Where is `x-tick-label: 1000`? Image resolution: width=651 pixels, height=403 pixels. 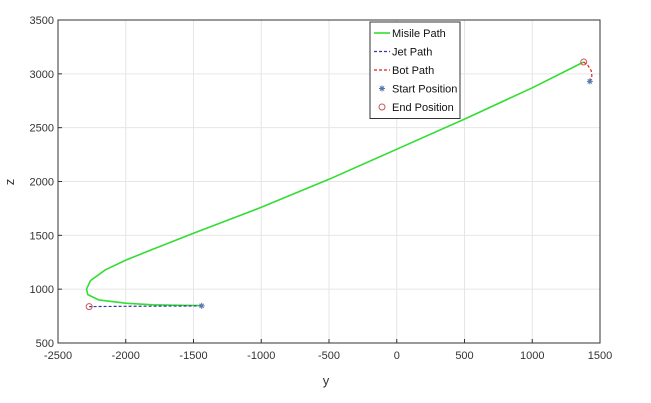 x-tick-label: 1000 is located at coordinates (532, 356).